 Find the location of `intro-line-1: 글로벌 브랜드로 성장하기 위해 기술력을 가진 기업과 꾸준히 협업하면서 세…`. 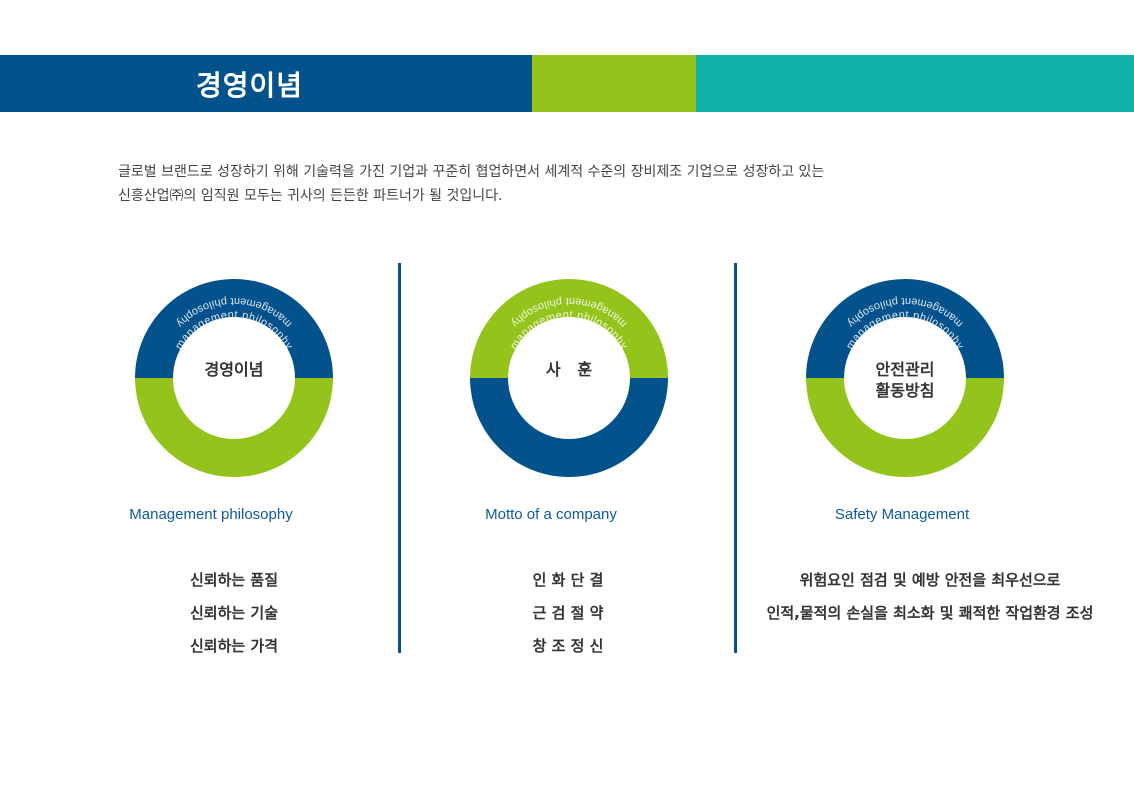

intro-line-1: 글로벌 브랜드로 성장하기 위해 기술력을 가진 기업과 꾸준히 협업하면서 세… is located at coordinates (471, 172).